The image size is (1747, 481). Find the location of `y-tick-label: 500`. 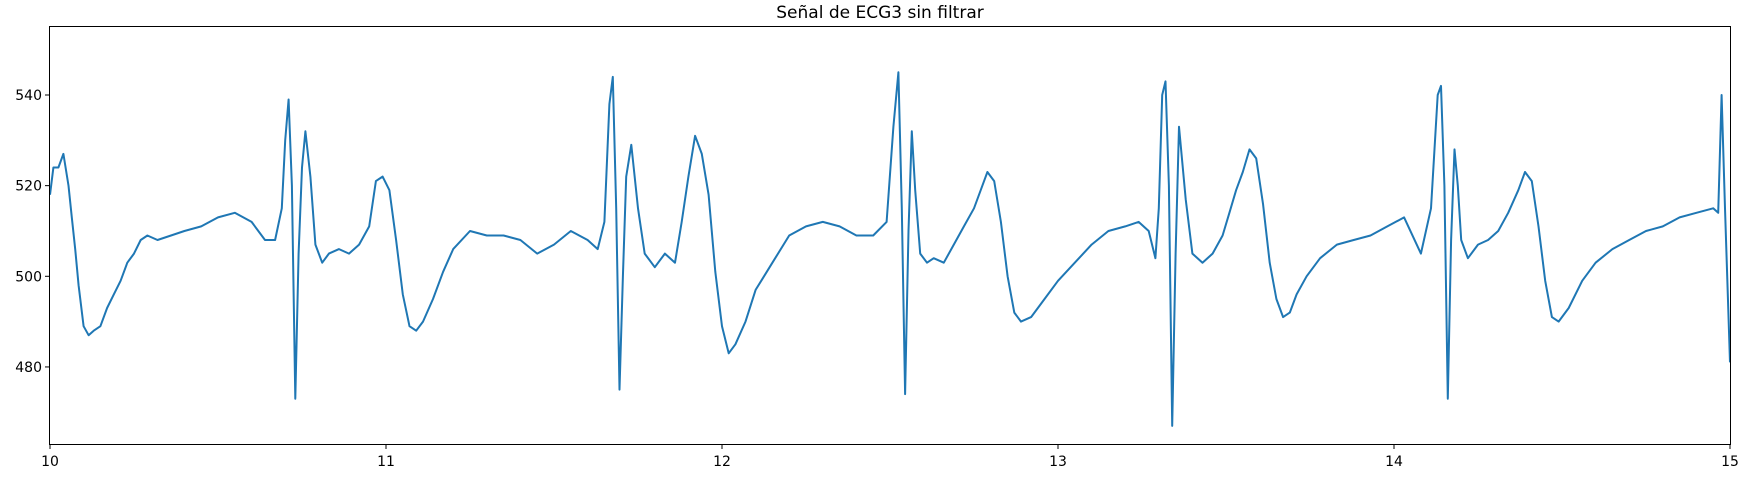

y-tick-label: 500 is located at coordinates (28, 277).